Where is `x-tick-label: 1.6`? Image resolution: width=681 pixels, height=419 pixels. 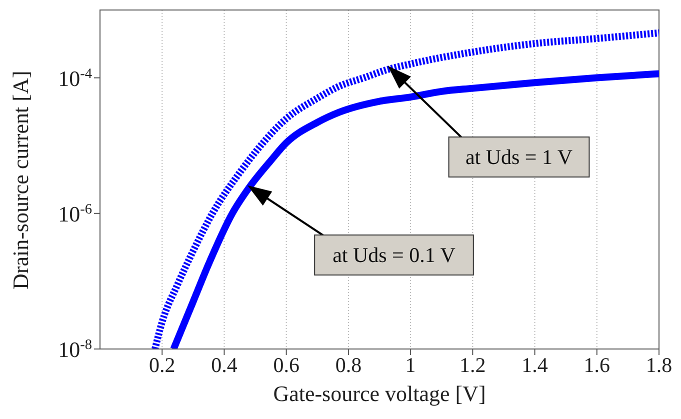
x-tick-label: 1.6 is located at coordinates (597, 364).